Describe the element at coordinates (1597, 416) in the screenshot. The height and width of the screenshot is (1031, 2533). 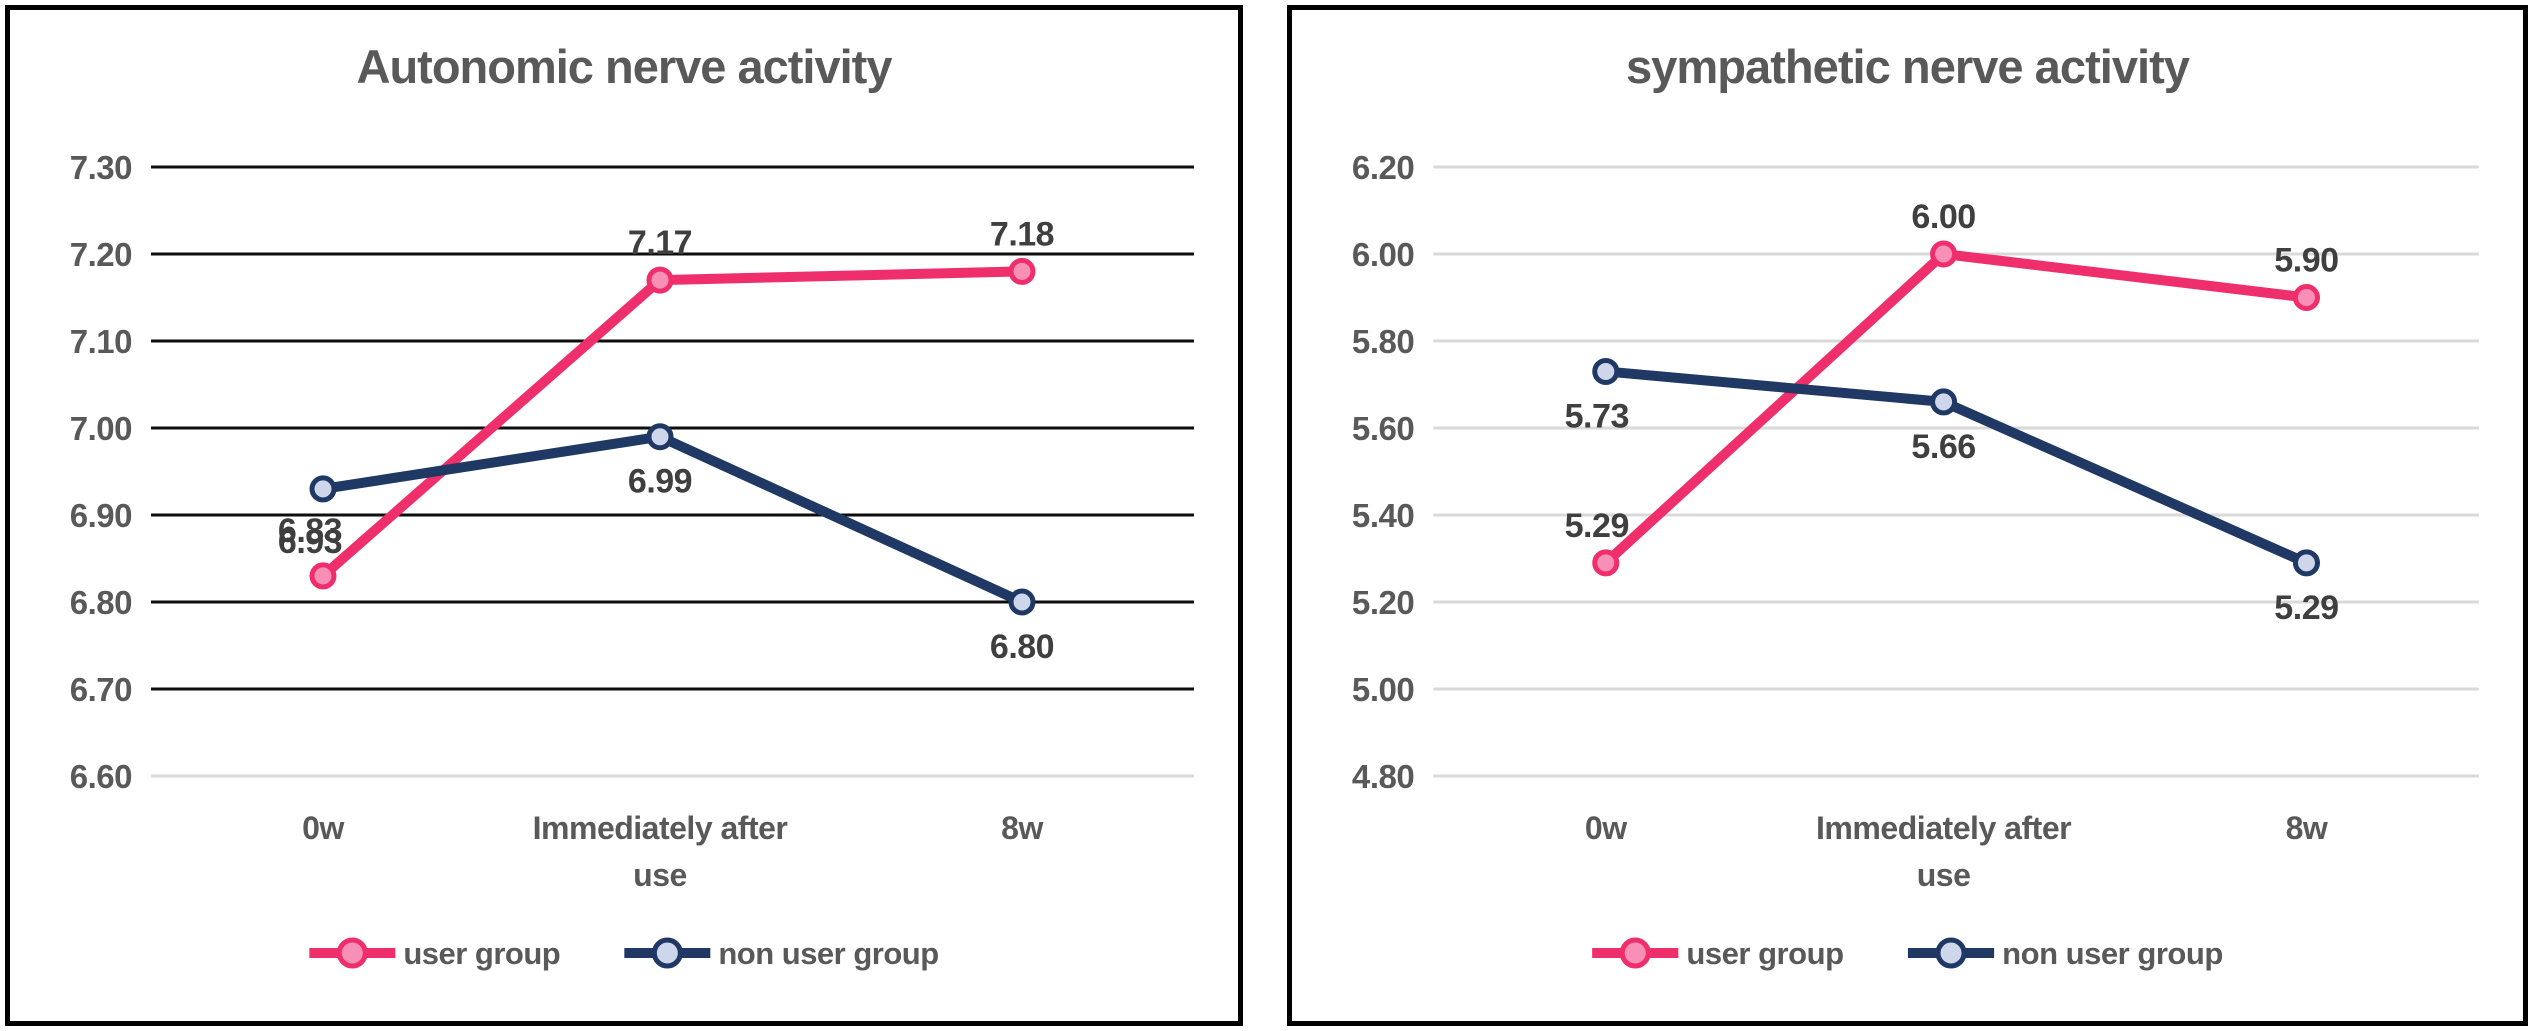
I see `data-label: 5.73` at that location.